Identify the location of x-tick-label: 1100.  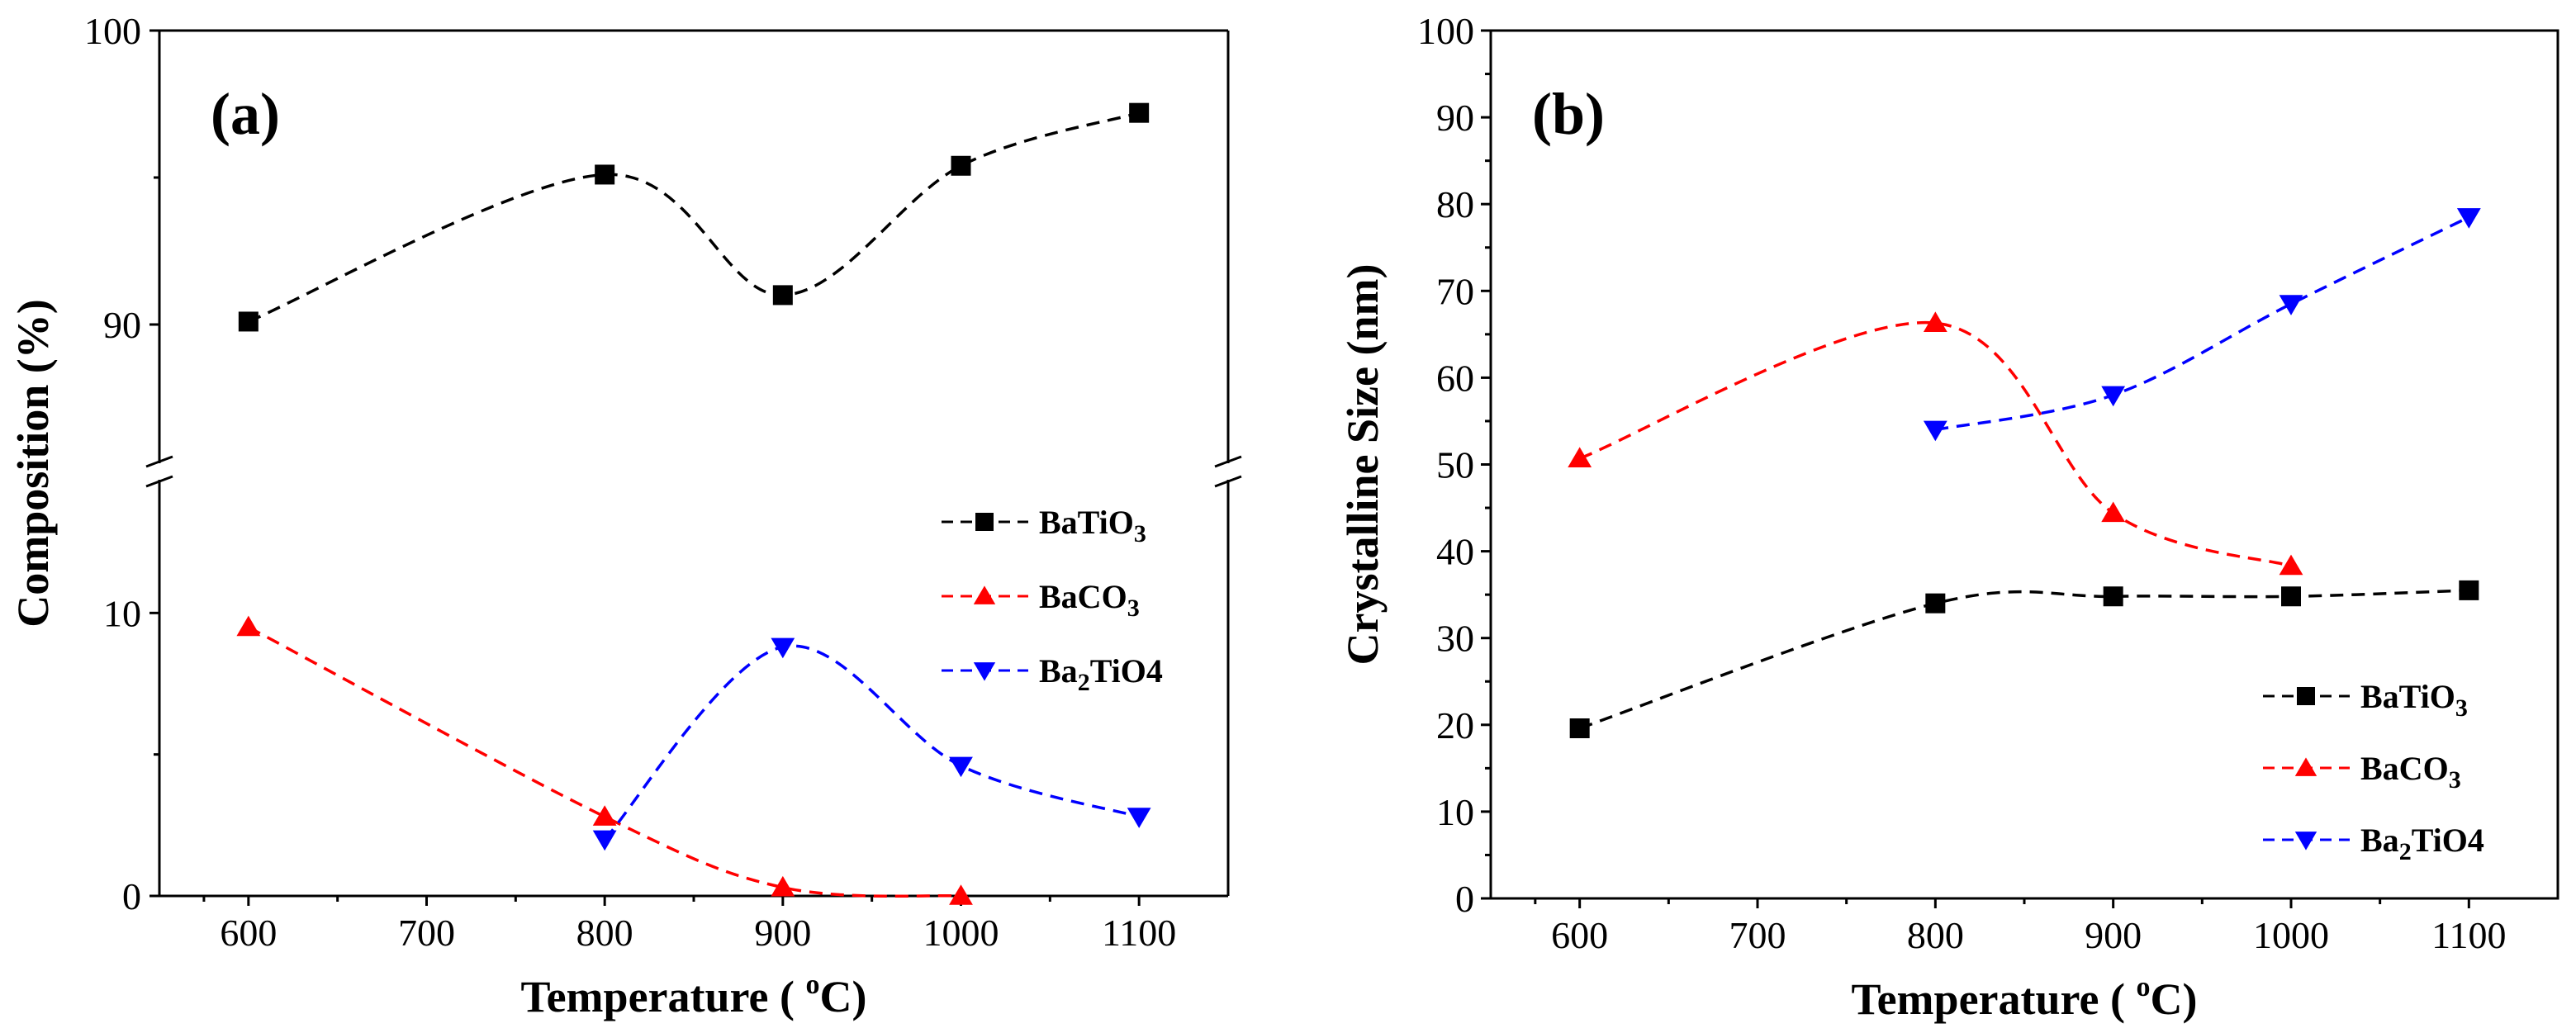
(1139, 933).